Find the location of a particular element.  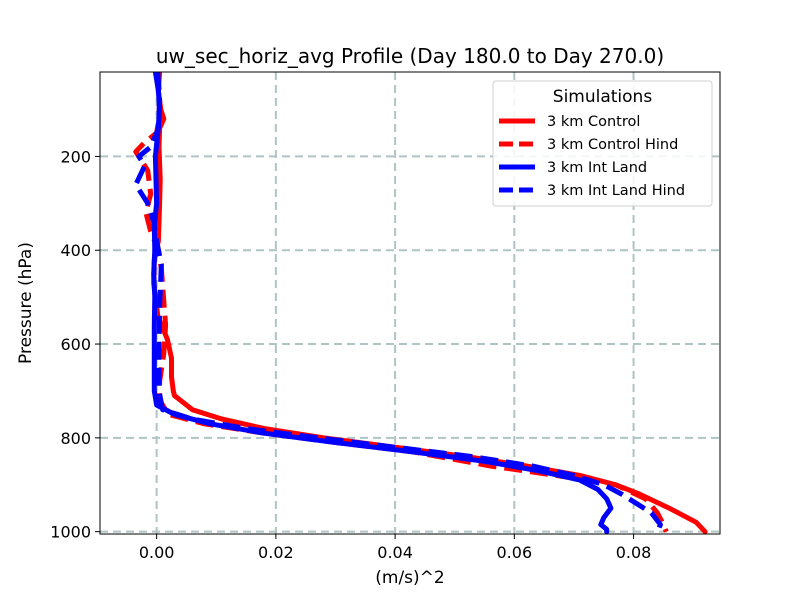

x-tick-label: 0.08 is located at coordinates (634, 552).